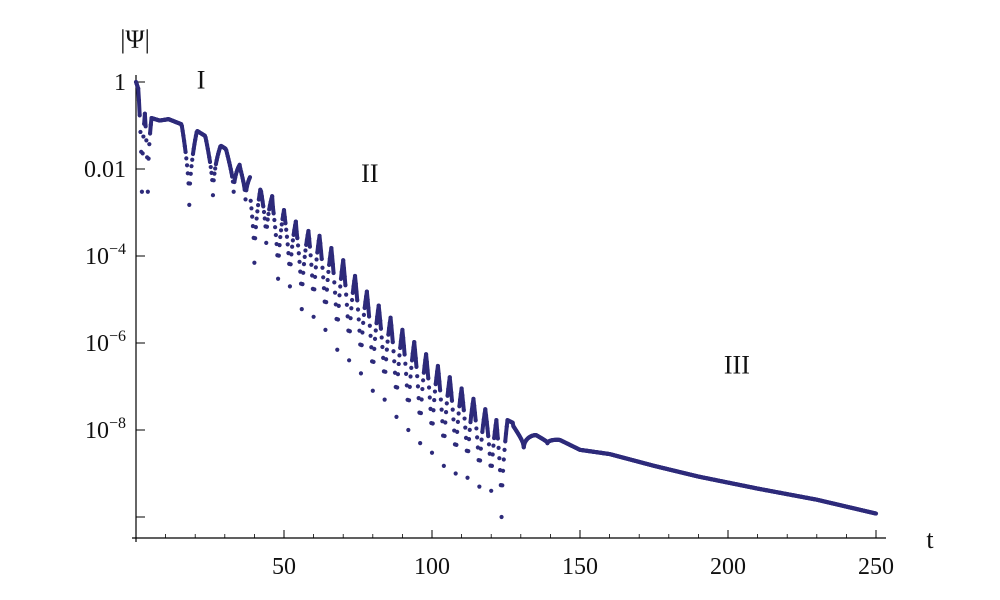 This screenshot has height=600, width=1000. Describe the element at coordinates (201, 80) in the screenshot. I see `region-label-1: I` at that location.